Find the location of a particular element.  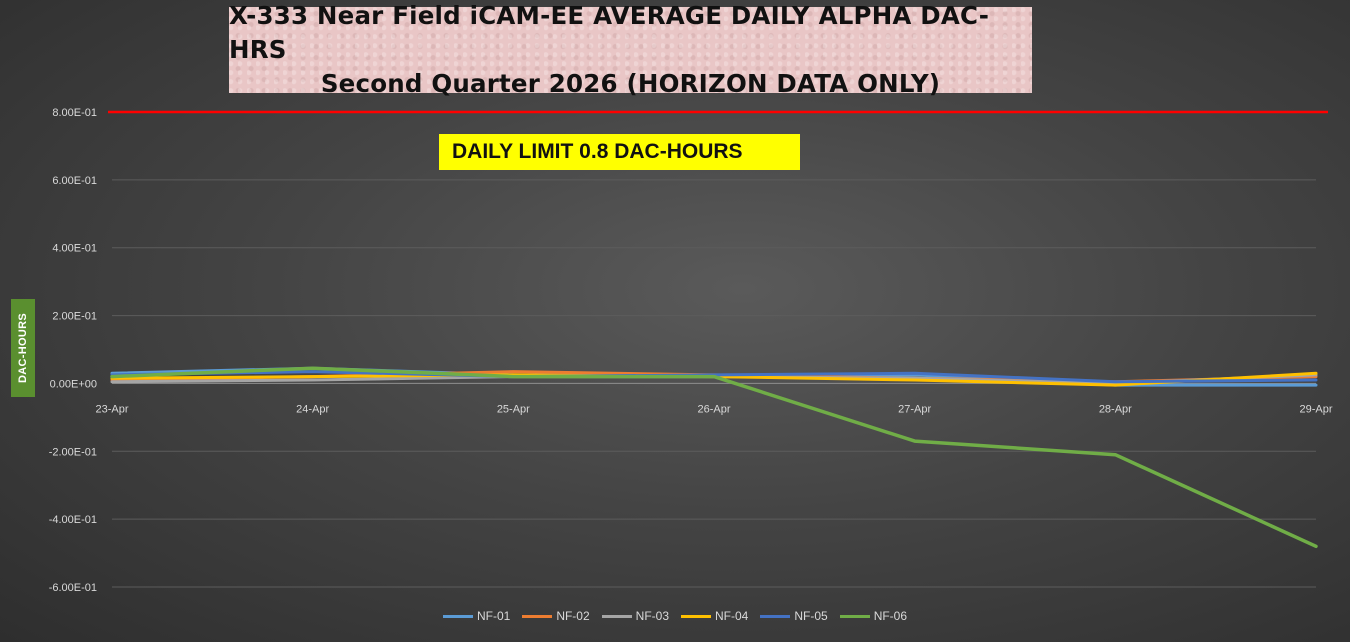

y-tick-label: -6.00E-01 is located at coordinates (73, 588).